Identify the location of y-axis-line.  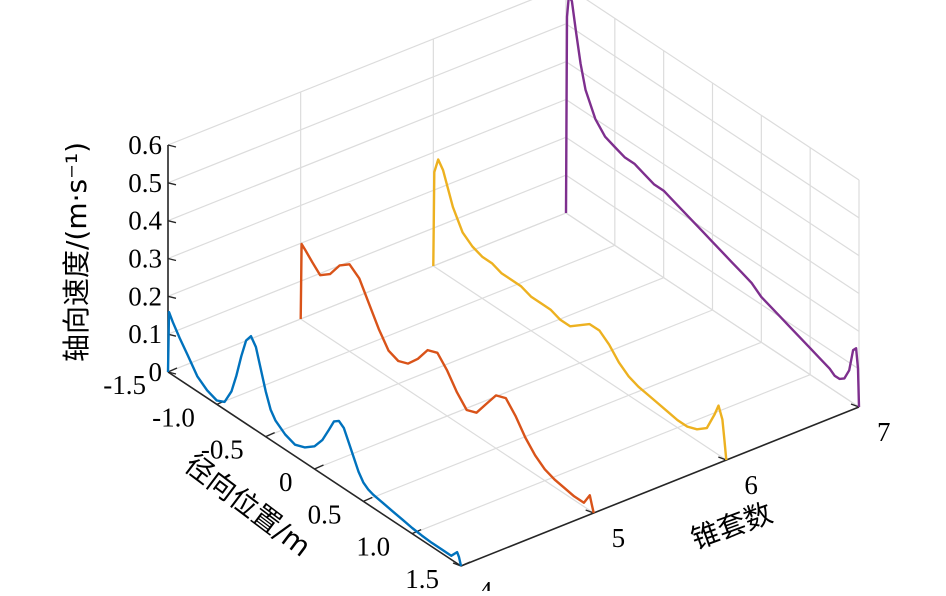
(660, 486).